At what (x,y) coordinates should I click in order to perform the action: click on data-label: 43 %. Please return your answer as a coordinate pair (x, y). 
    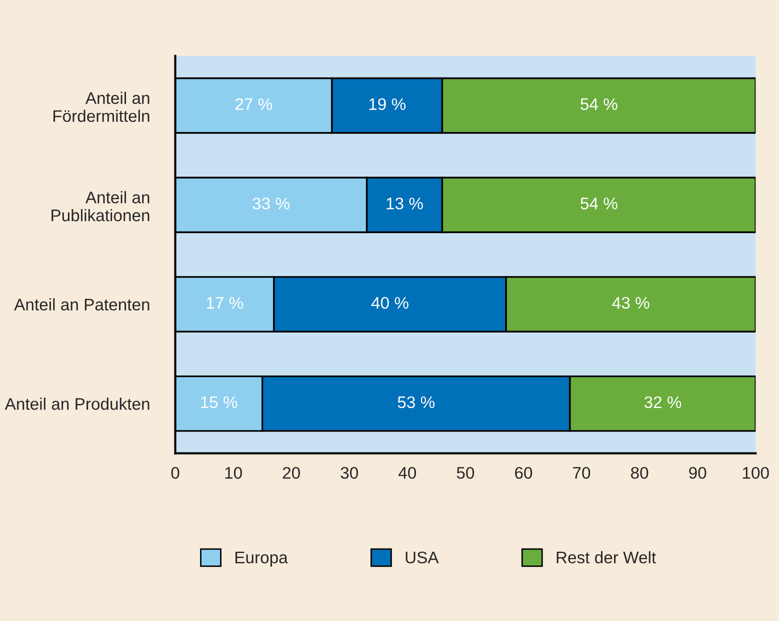
    Looking at the image, I should click on (631, 302).